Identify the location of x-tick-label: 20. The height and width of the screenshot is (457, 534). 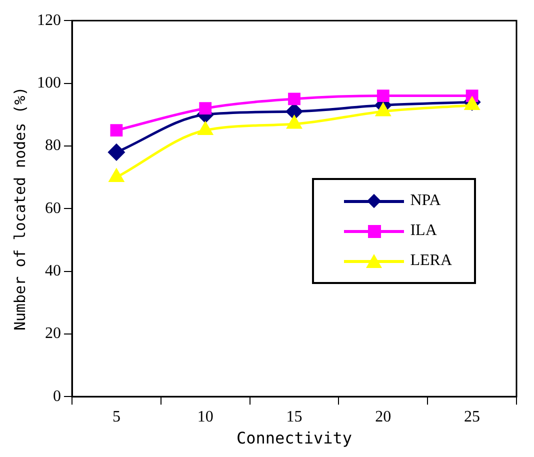
(383, 417).